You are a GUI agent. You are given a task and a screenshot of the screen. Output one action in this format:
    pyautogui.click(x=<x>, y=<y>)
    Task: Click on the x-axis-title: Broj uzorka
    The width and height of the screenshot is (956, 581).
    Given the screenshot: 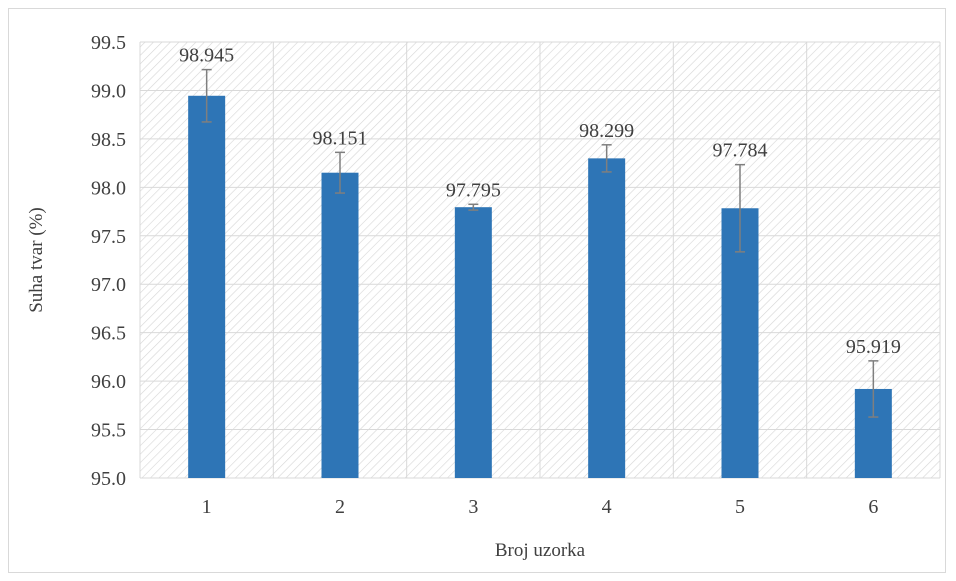 What is the action you would take?
    pyautogui.click(x=540, y=550)
    